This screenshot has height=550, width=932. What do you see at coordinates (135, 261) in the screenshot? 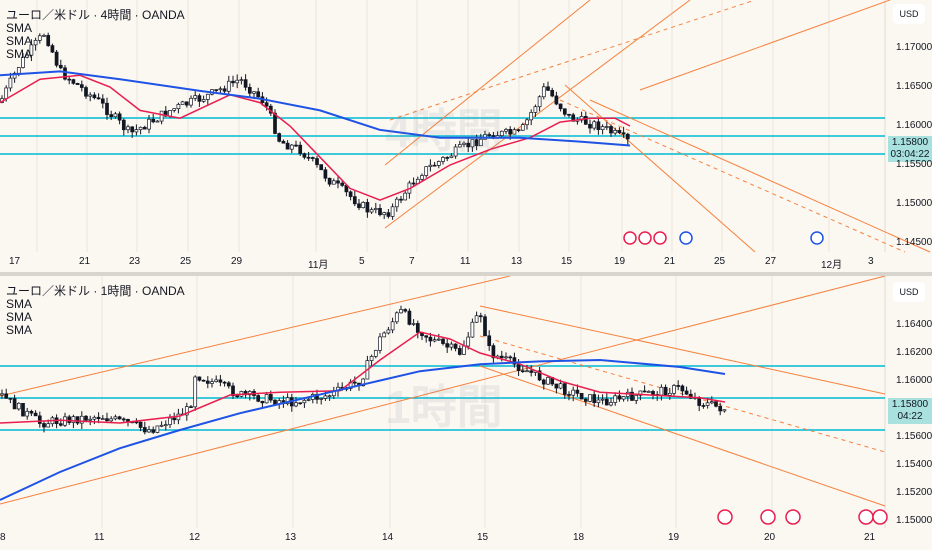
I see `time-tick: 23` at bounding box center [135, 261].